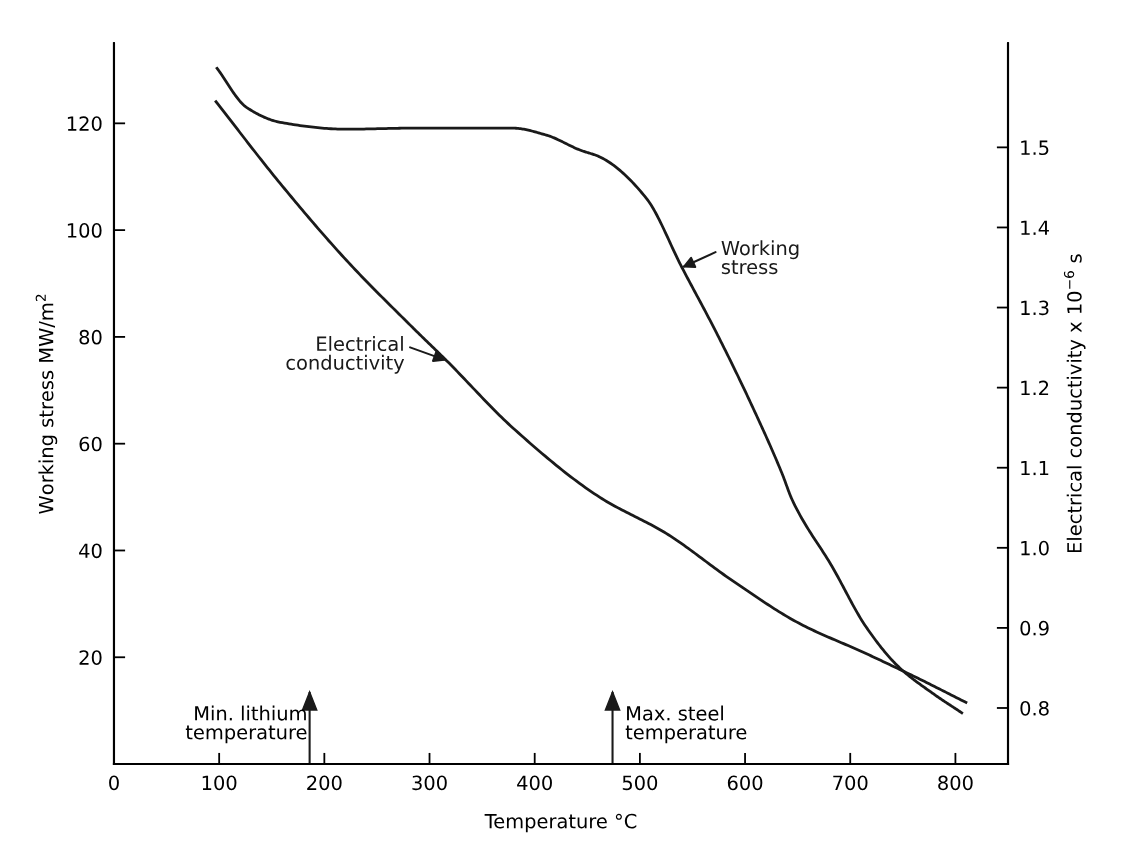 The height and width of the screenshot is (848, 1123). What do you see at coordinates (84, 123) in the screenshot?
I see `y-tick-label: 120` at bounding box center [84, 123].